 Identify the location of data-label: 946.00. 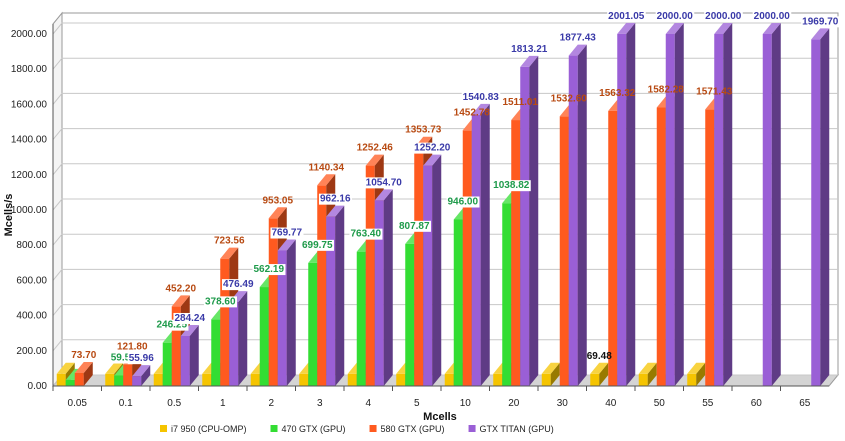
(462, 202).